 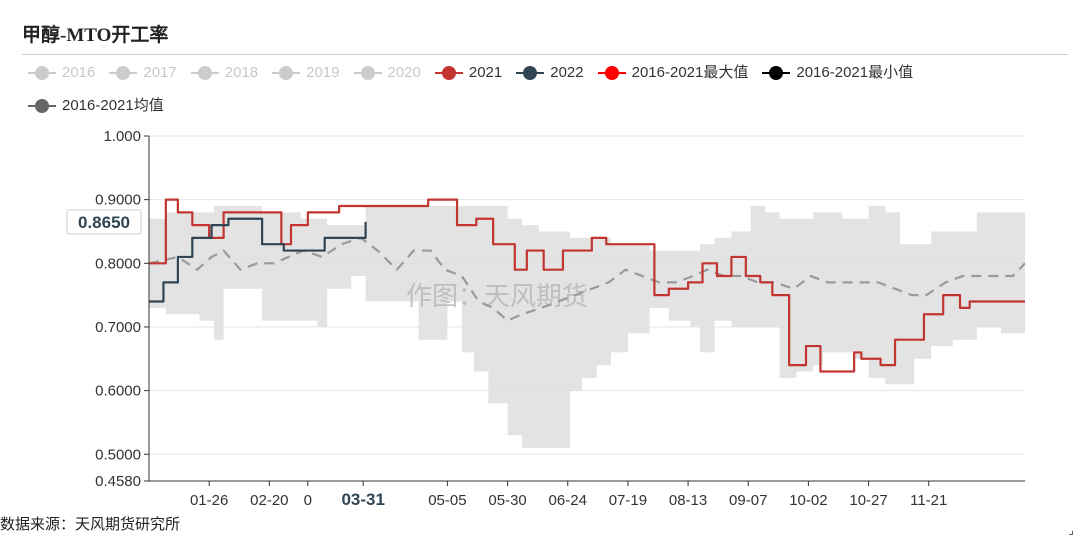 I want to click on legend-item: 2020, so click(x=387, y=73).